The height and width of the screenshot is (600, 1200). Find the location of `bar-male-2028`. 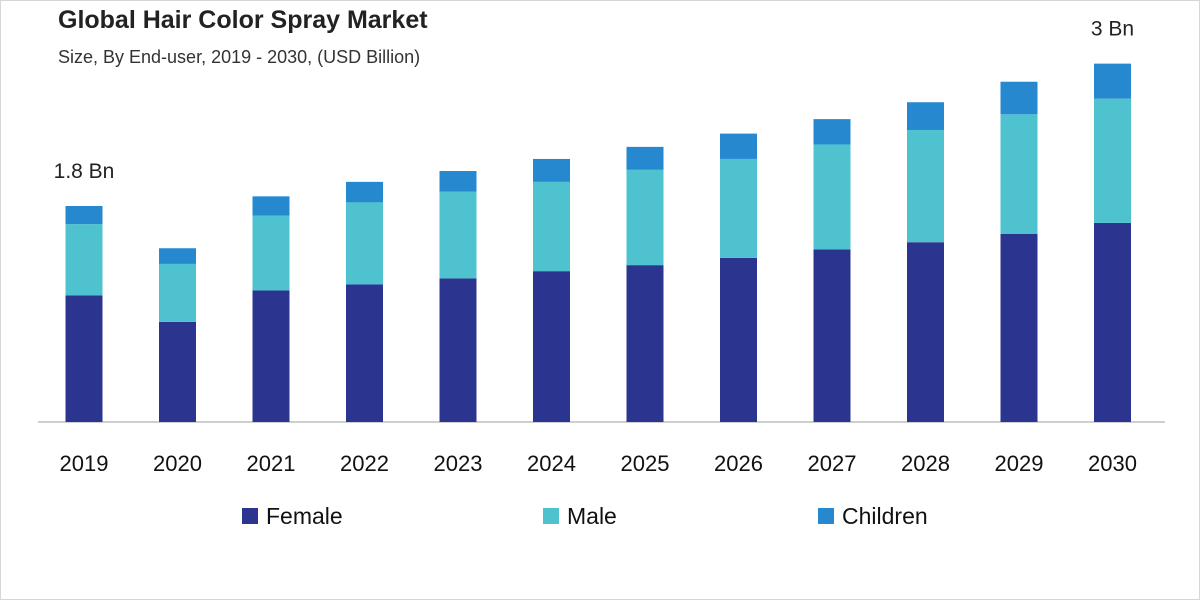

bar-male-2028 is located at coordinates (925, 186).